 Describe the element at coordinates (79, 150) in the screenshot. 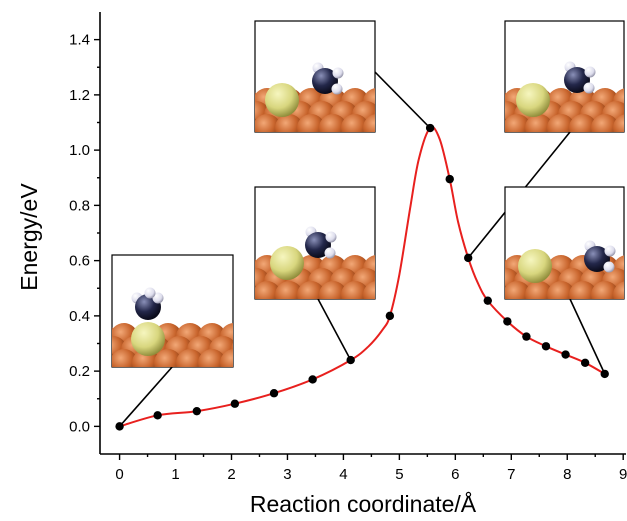

I see `y-tick-label: 1.0` at that location.